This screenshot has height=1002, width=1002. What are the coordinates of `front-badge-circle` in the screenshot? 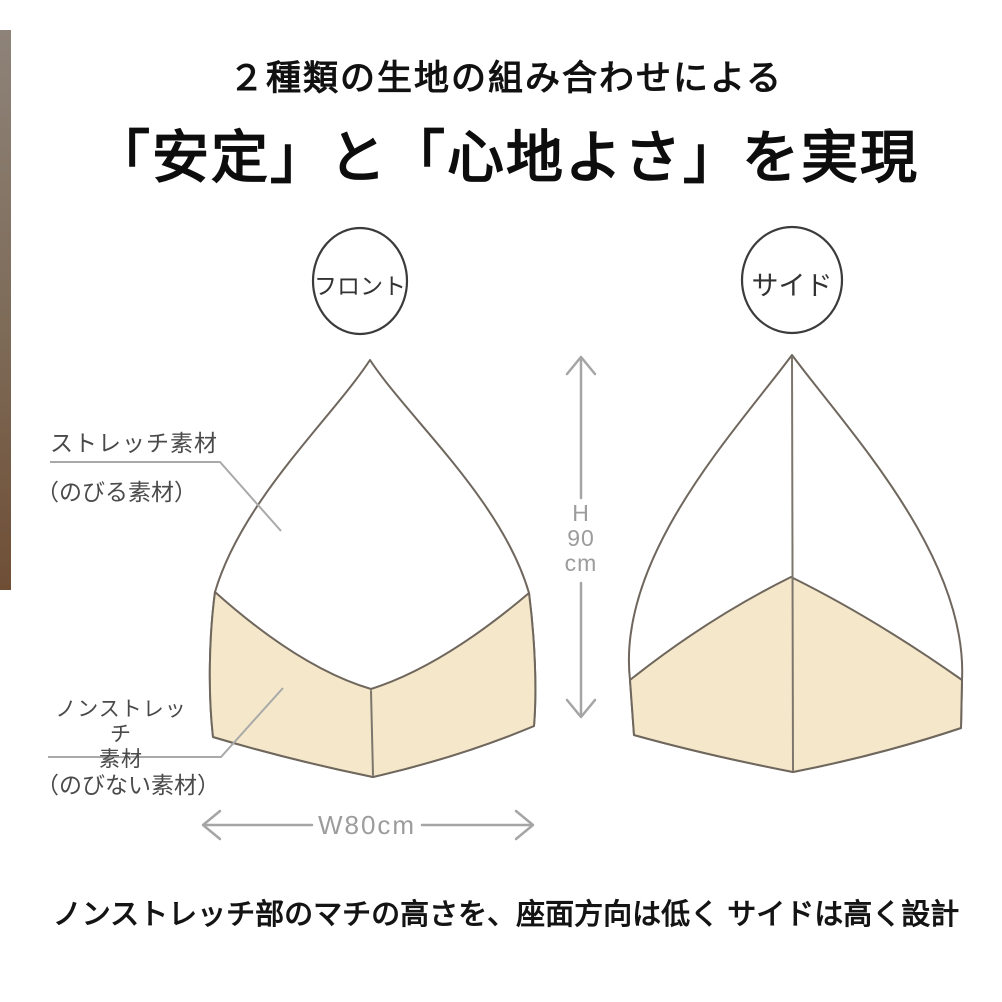 It's located at (360, 281).